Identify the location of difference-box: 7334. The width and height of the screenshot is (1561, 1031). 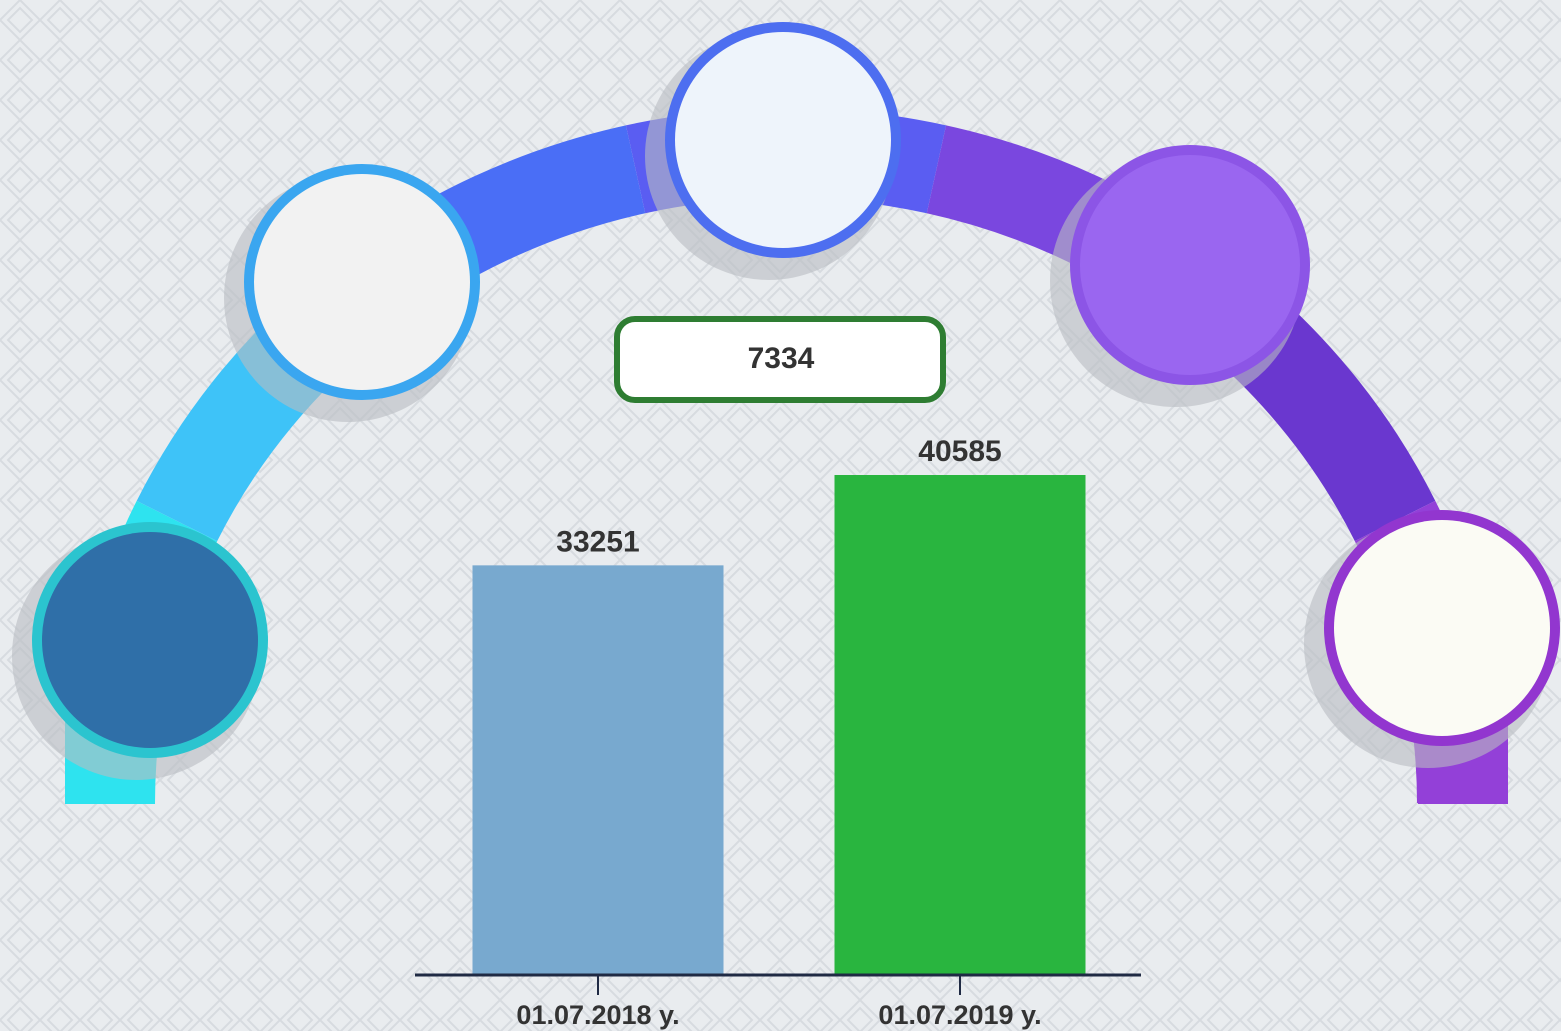
(780, 359).